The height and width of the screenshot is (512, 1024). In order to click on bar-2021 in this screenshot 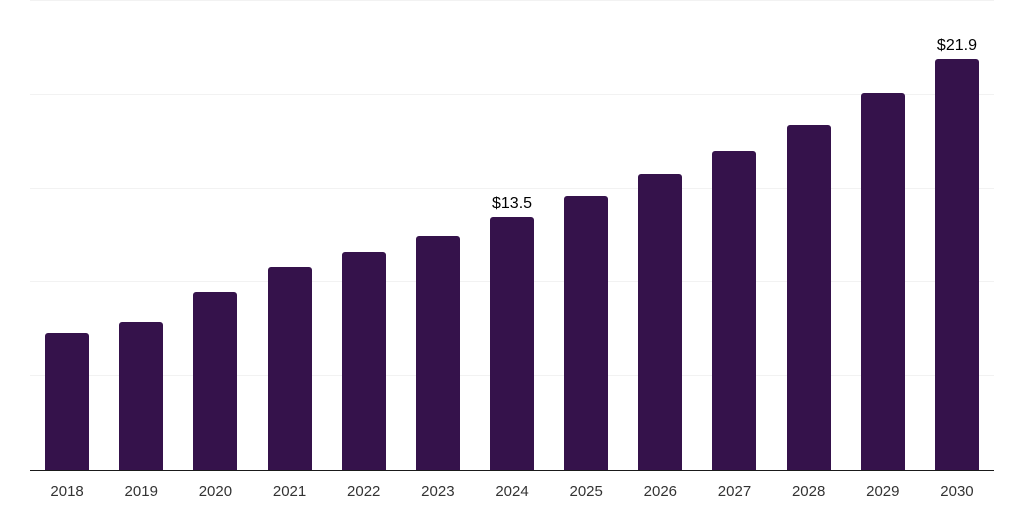, I will do `click(289, 368)`.